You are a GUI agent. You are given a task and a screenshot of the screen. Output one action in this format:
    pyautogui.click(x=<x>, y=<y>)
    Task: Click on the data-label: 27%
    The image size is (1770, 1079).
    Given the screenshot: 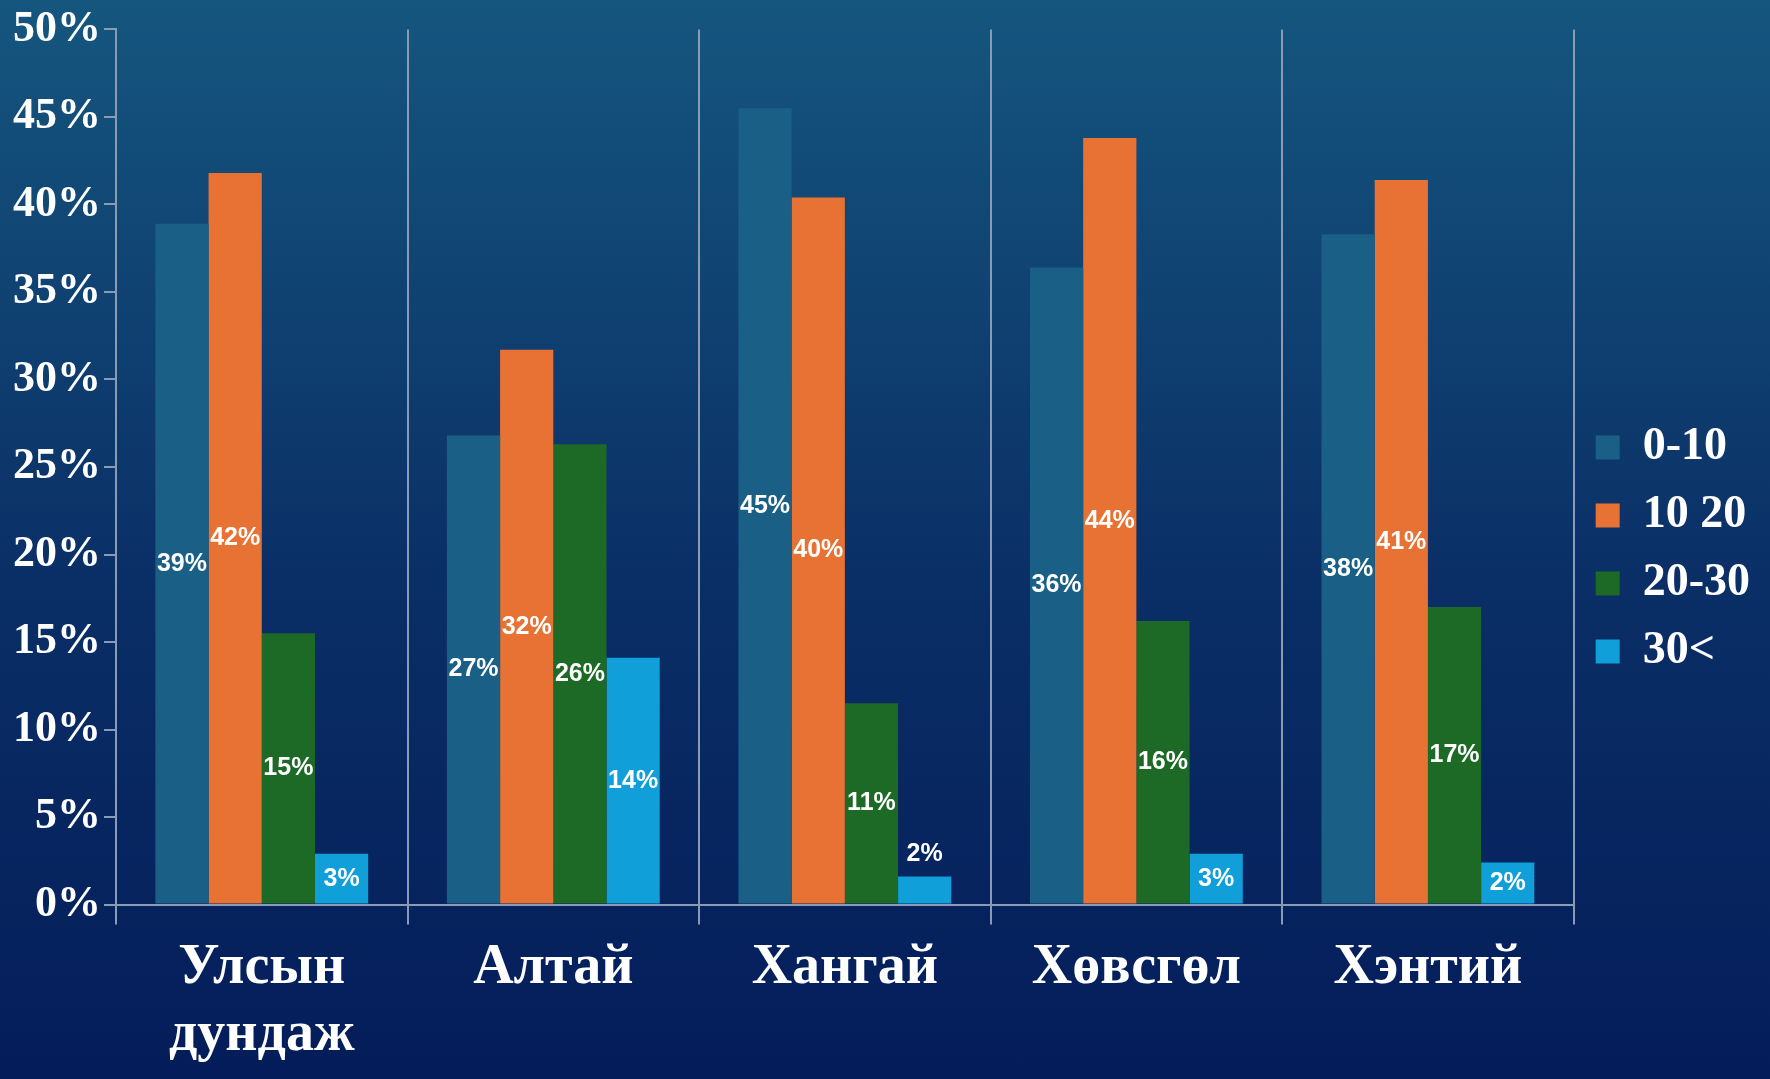 What is the action you would take?
    pyautogui.click(x=473, y=667)
    